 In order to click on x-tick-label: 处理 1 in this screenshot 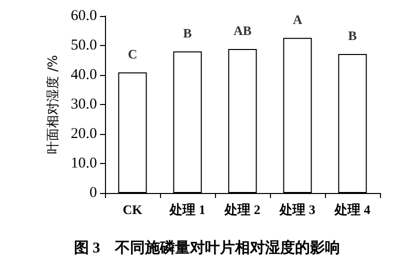, I will do `click(187, 209)`.